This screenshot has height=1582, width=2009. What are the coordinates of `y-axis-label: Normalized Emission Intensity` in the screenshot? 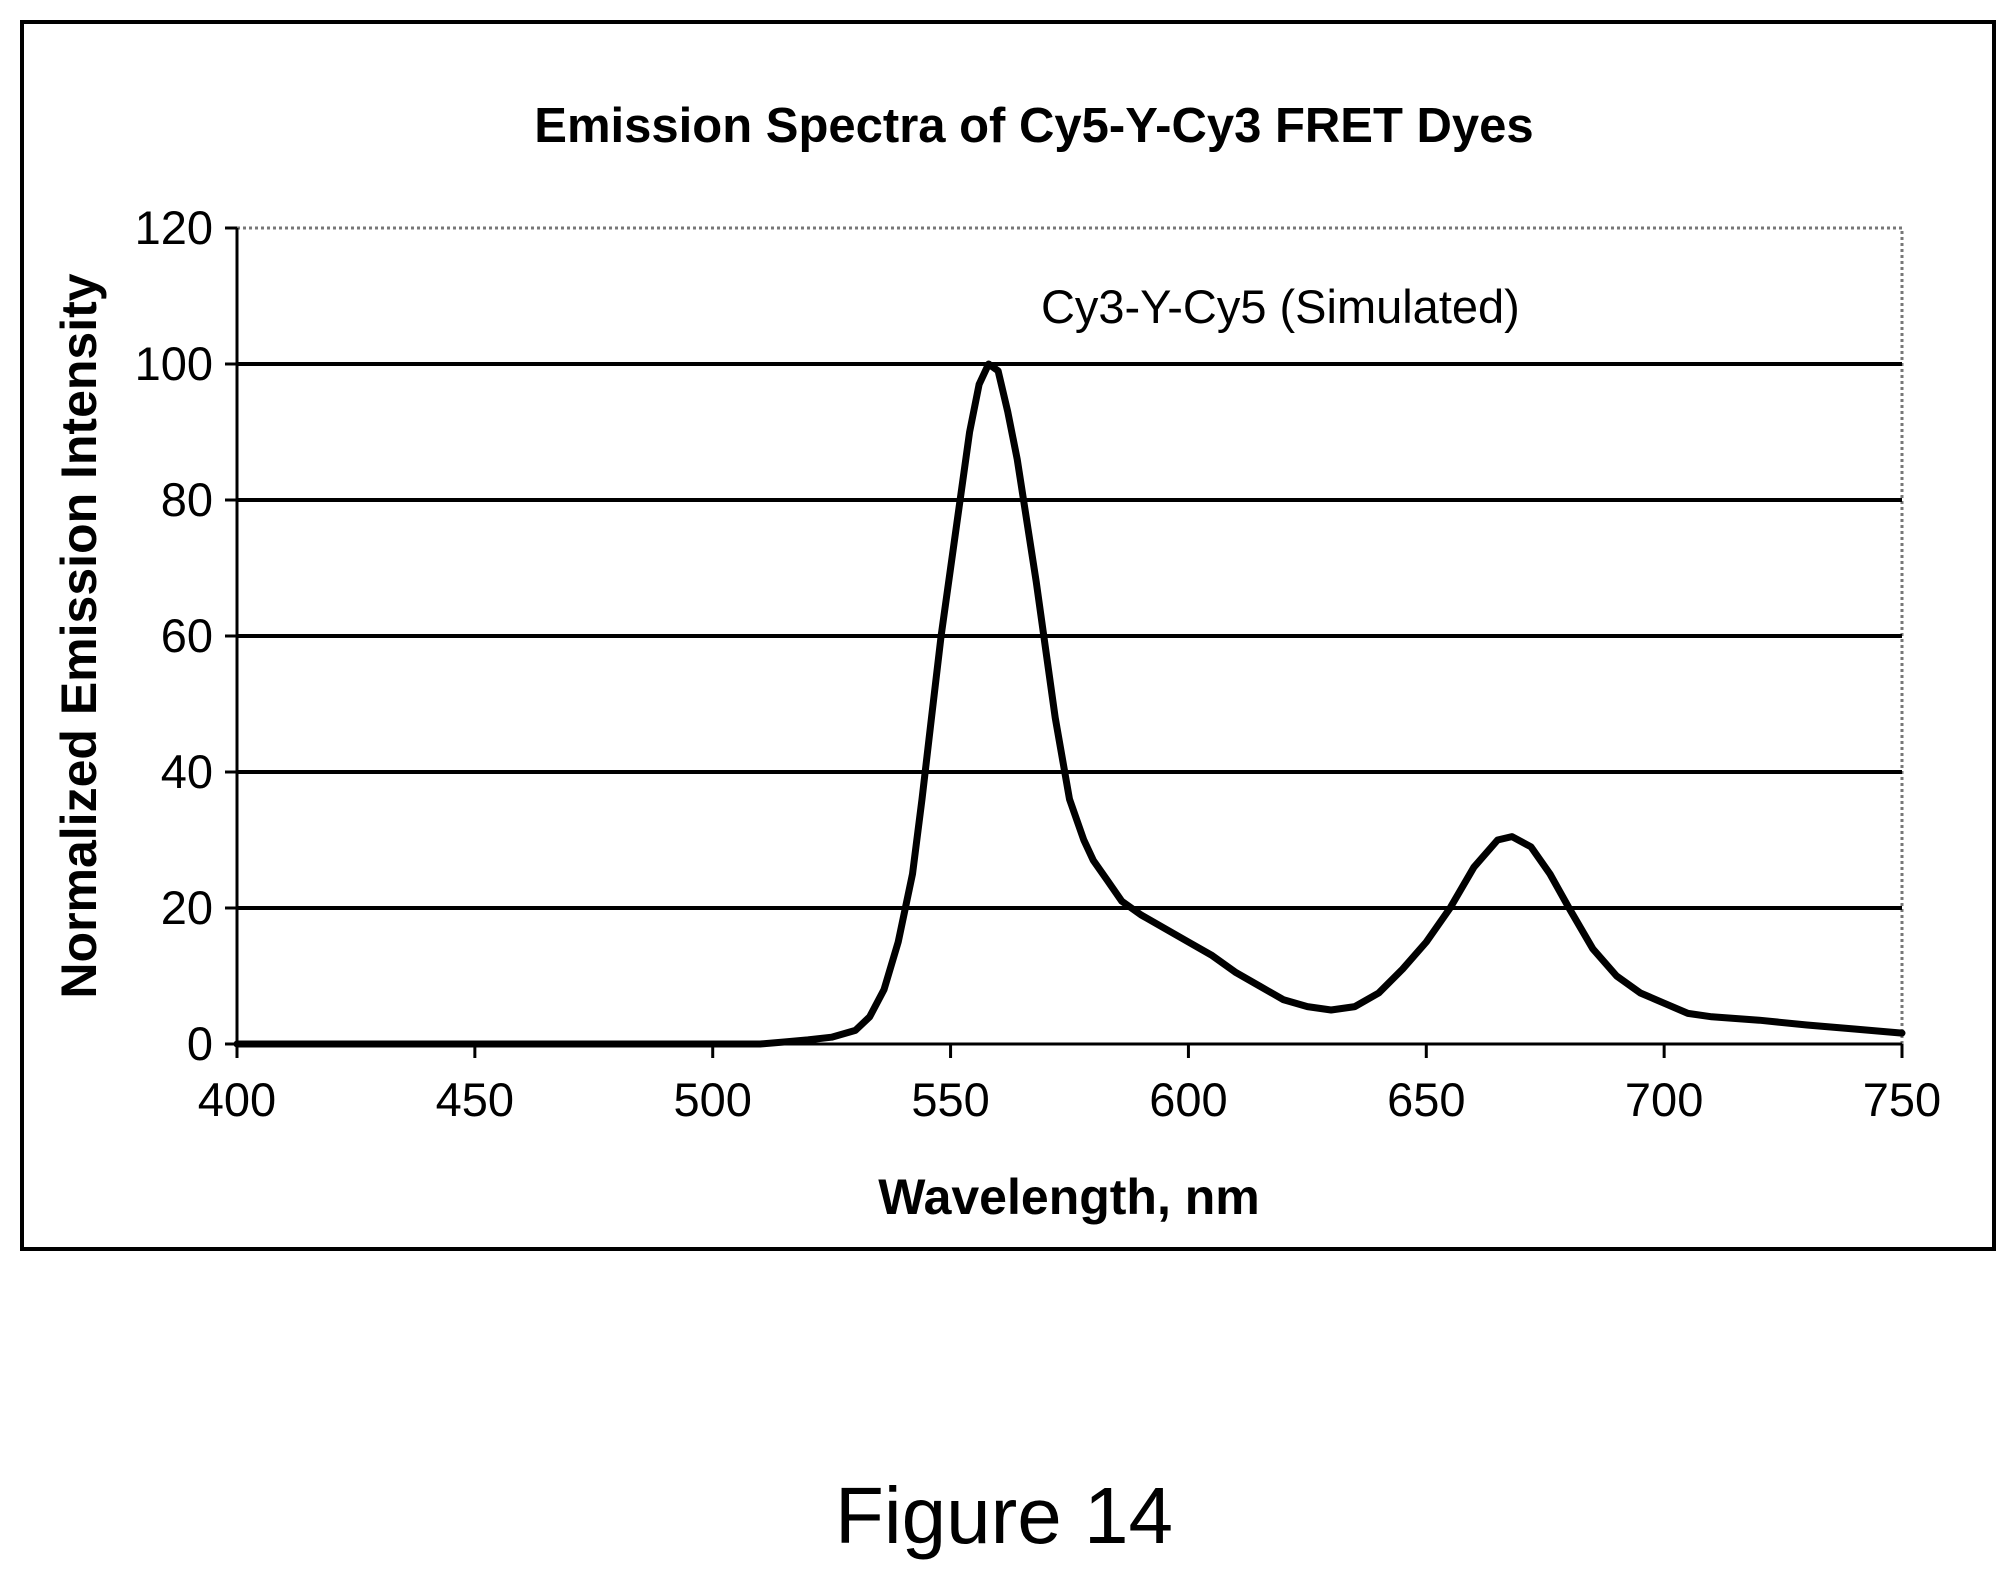 It's located at (79, 635).